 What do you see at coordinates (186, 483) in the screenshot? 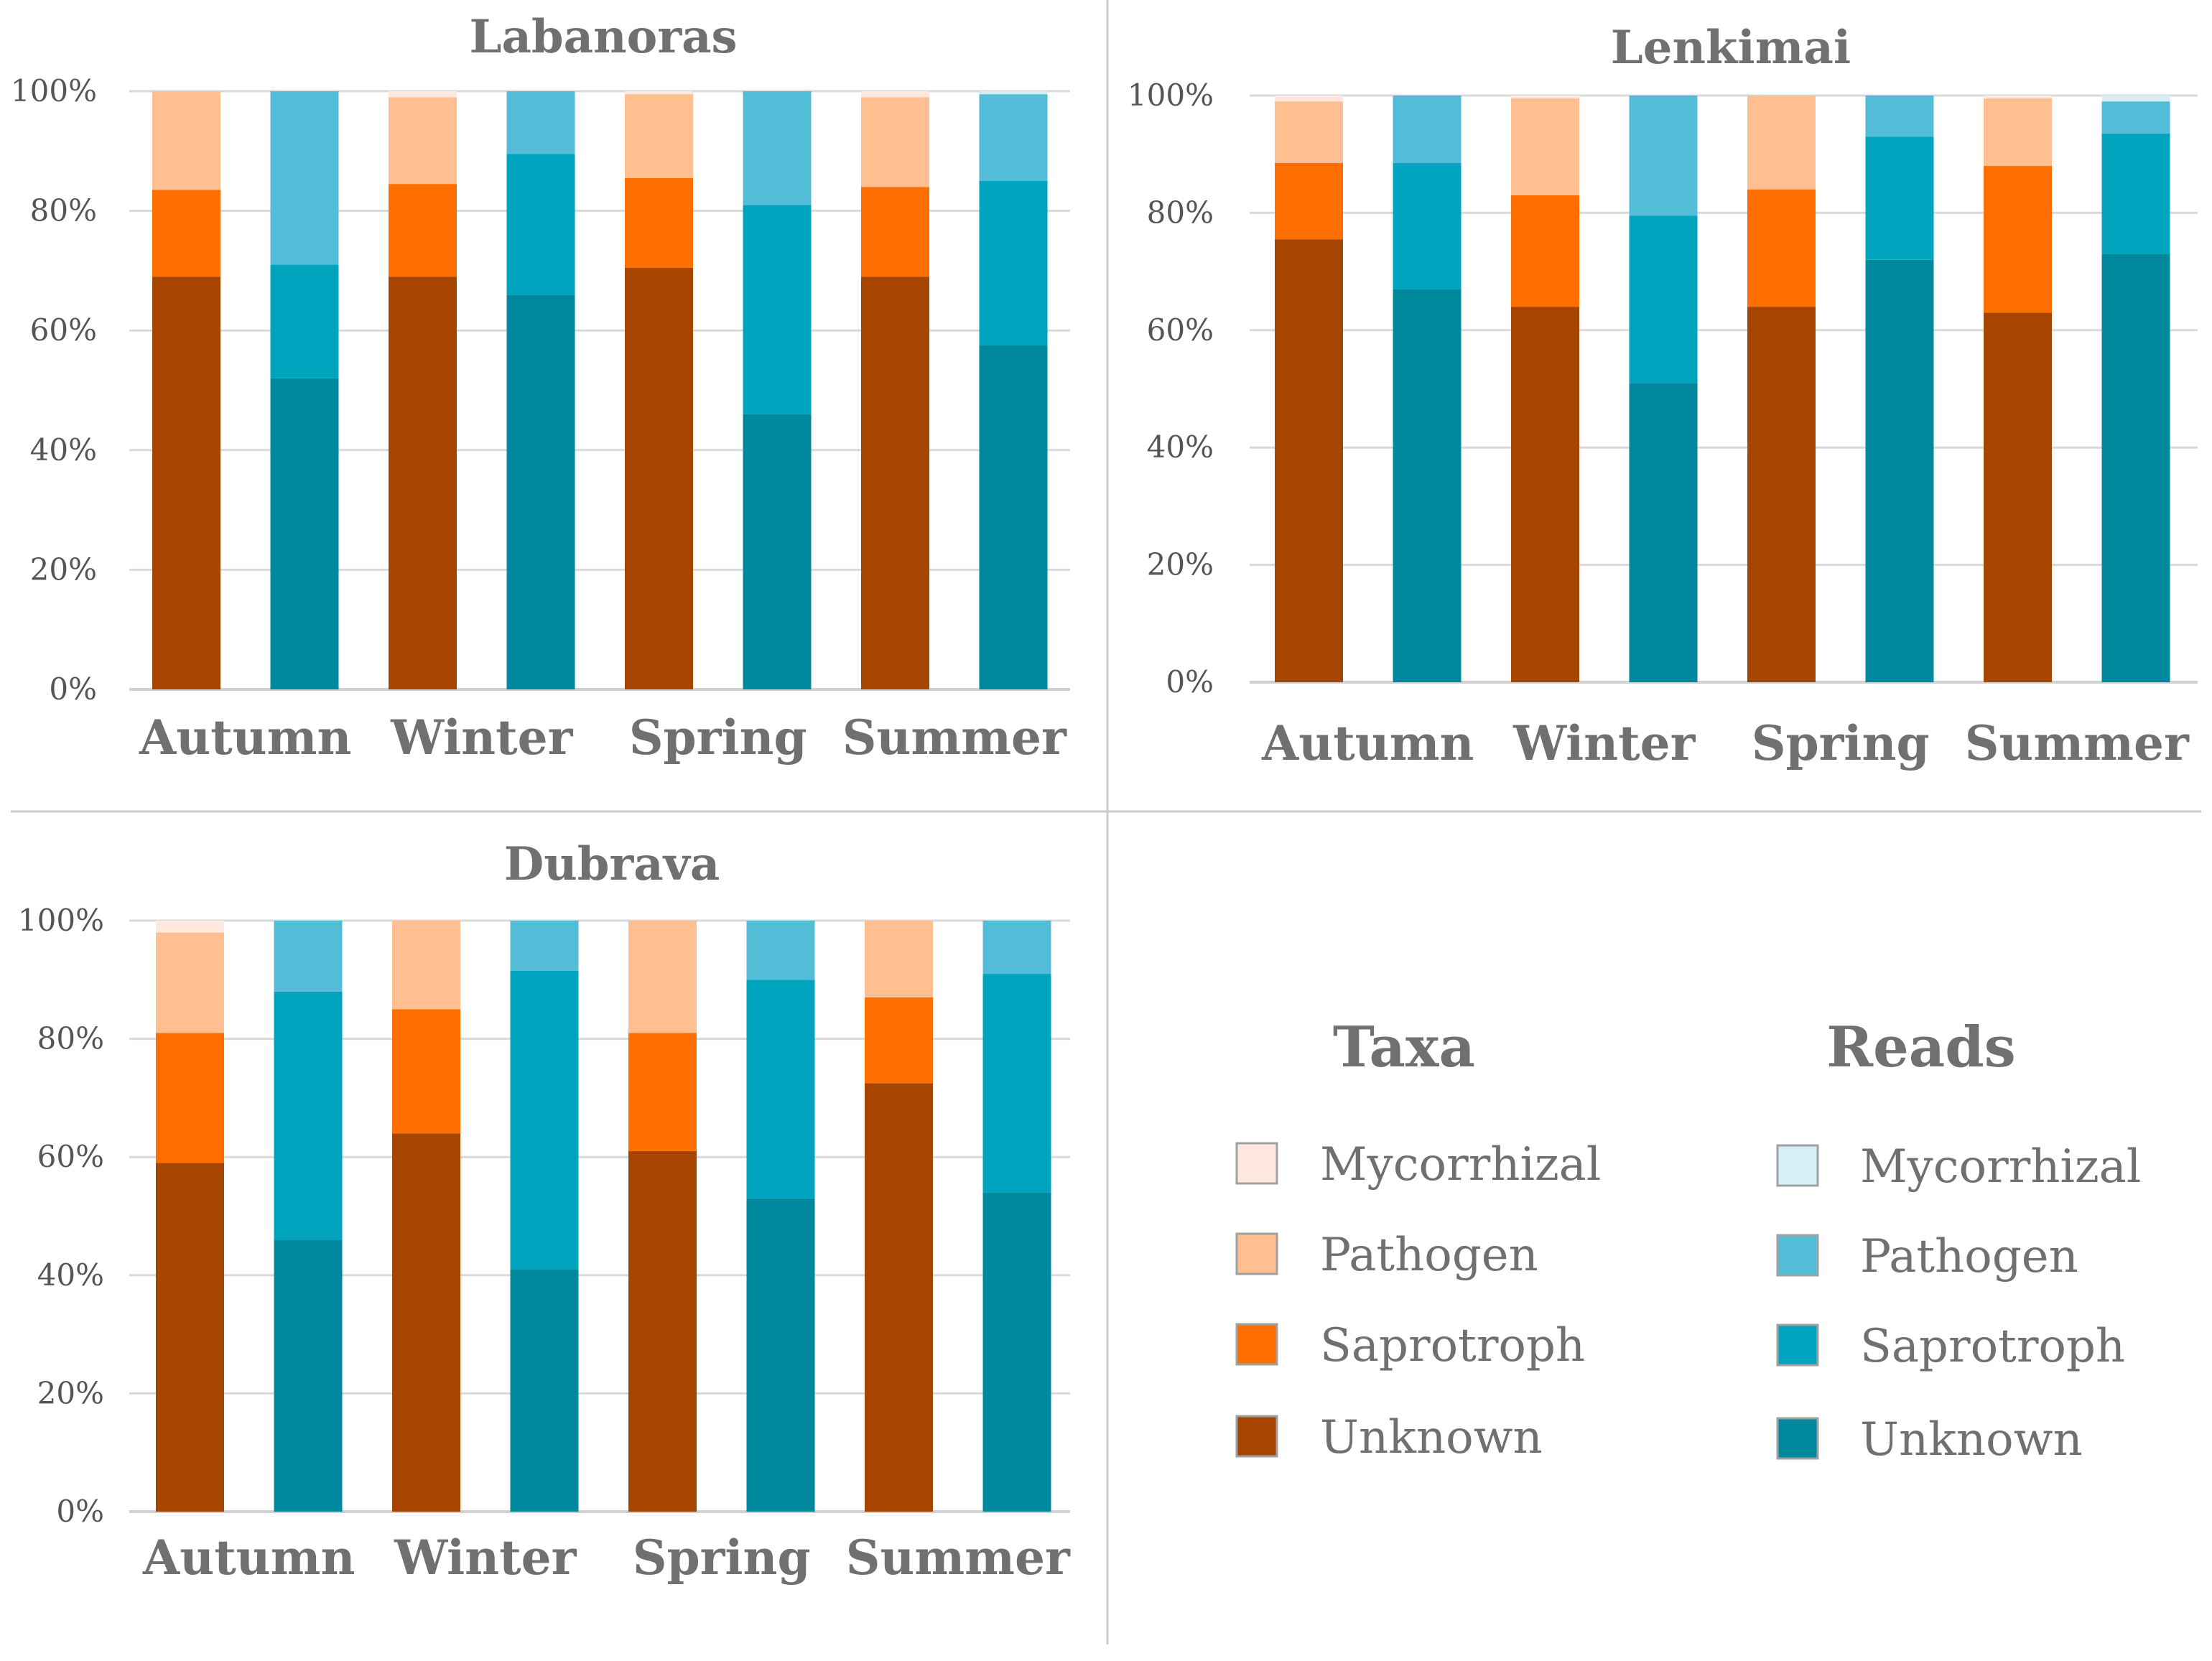
I see `bar-labanoras-autumn-taxa-unknown` at bounding box center [186, 483].